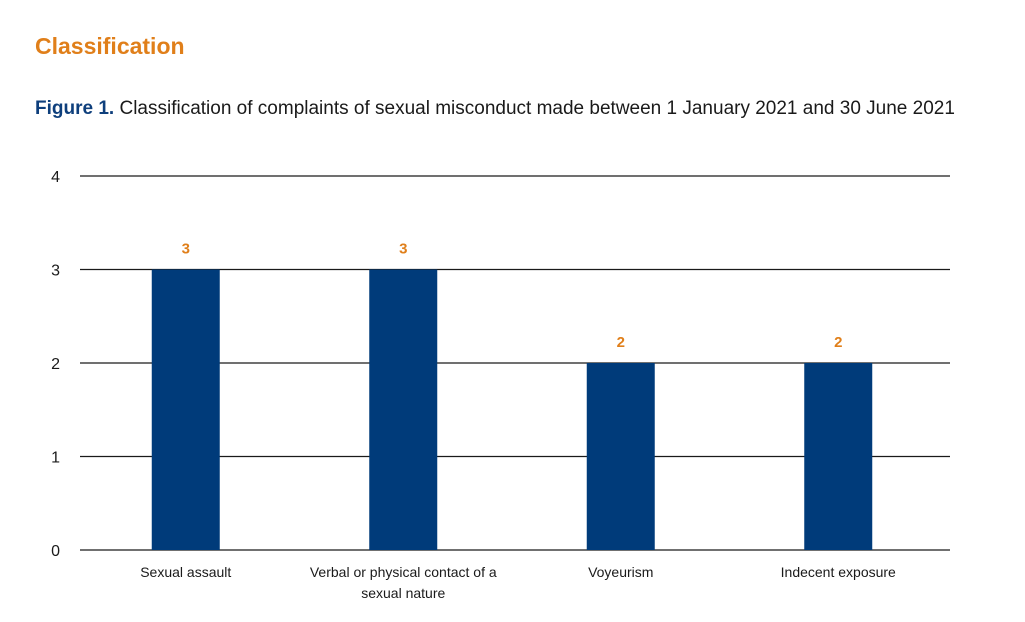 The height and width of the screenshot is (622, 1025). I want to click on category-label-3: Voyeurism, so click(620, 572).